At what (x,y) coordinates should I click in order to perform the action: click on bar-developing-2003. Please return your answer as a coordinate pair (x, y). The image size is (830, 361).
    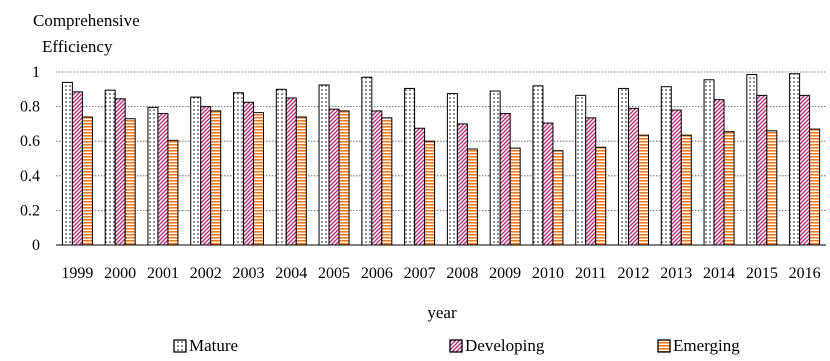
    Looking at the image, I should click on (248, 173).